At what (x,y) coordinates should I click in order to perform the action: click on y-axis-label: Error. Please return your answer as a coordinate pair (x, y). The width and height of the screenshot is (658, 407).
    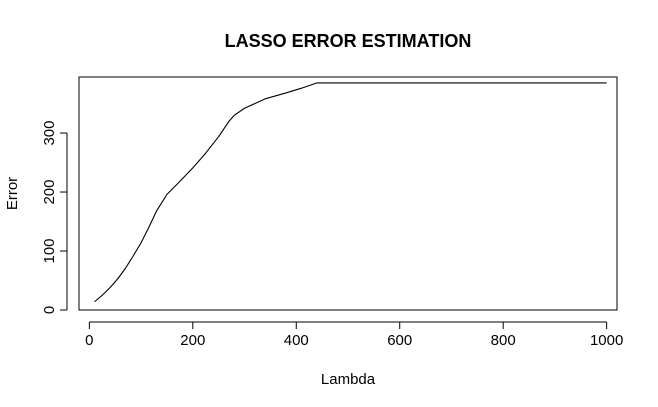
    Looking at the image, I should click on (12, 193).